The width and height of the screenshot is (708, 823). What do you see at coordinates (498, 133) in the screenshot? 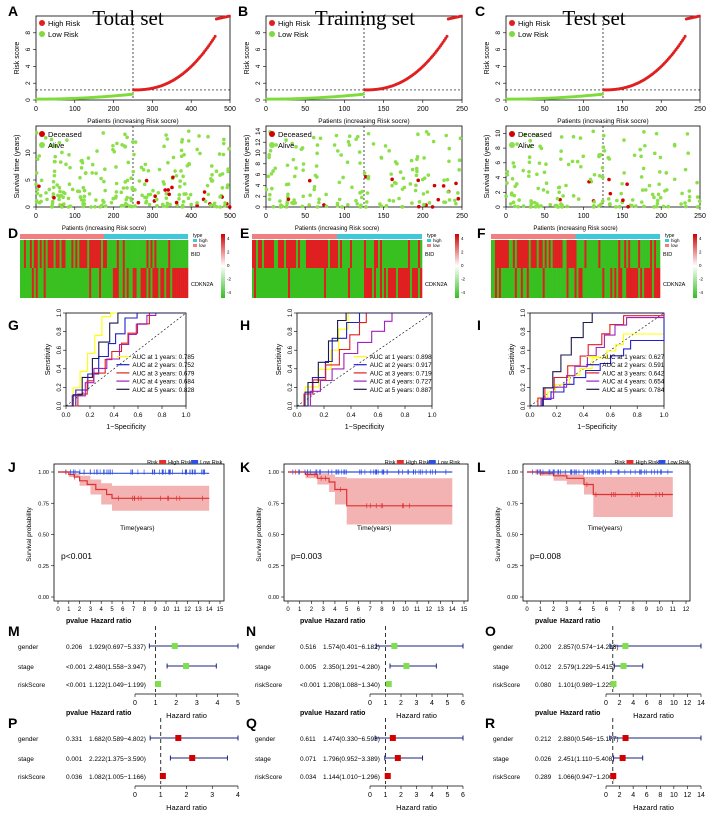
I see `y-tick-label: 10` at bounding box center [498, 133].